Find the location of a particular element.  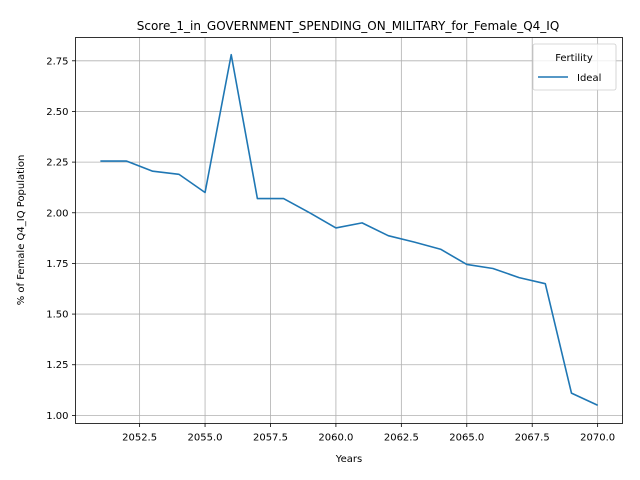

y-tick-label: 1.25 is located at coordinates (57, 365).